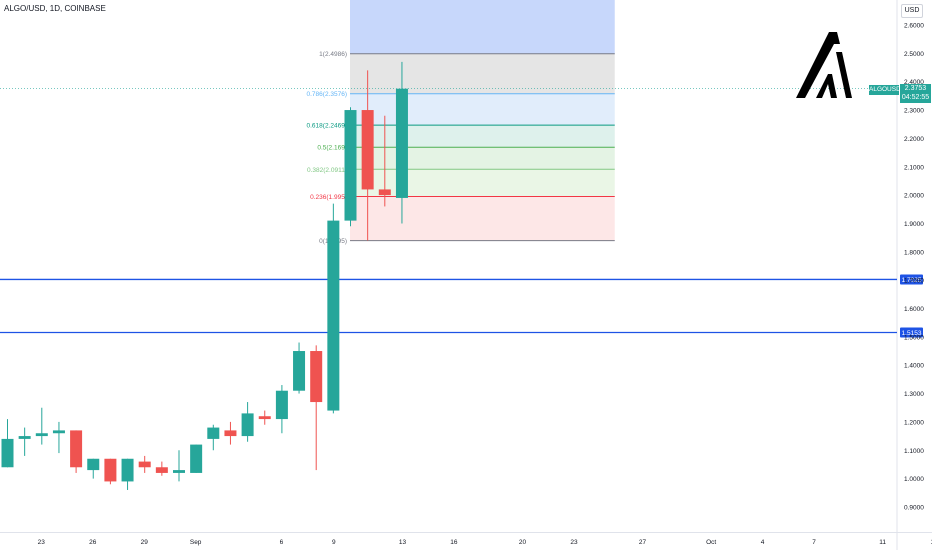  What do you see at coordinates (814, 542) in the screenshot?
I see `x-tick-label: 7` at bounding box center [814, 542].